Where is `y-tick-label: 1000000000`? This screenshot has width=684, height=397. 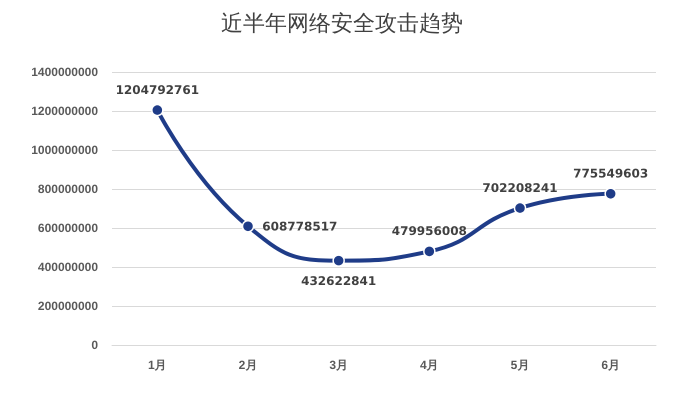
y-tick-label: 1000000000 is located at coordinates (64, 150).